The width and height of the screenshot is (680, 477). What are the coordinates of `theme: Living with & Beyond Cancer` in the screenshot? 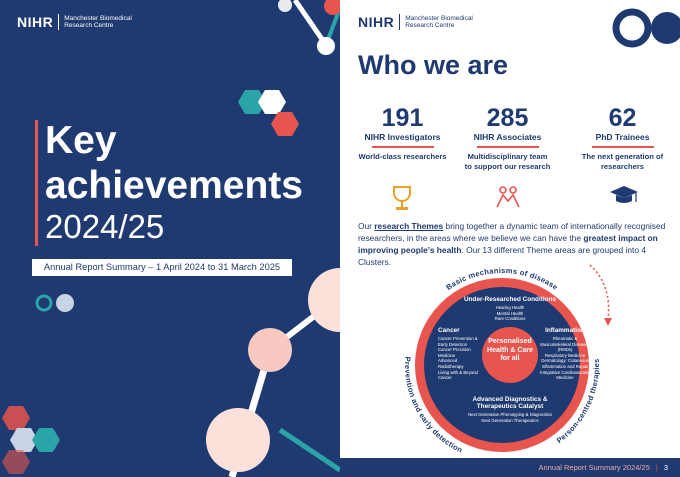 It's located at (458, 375).